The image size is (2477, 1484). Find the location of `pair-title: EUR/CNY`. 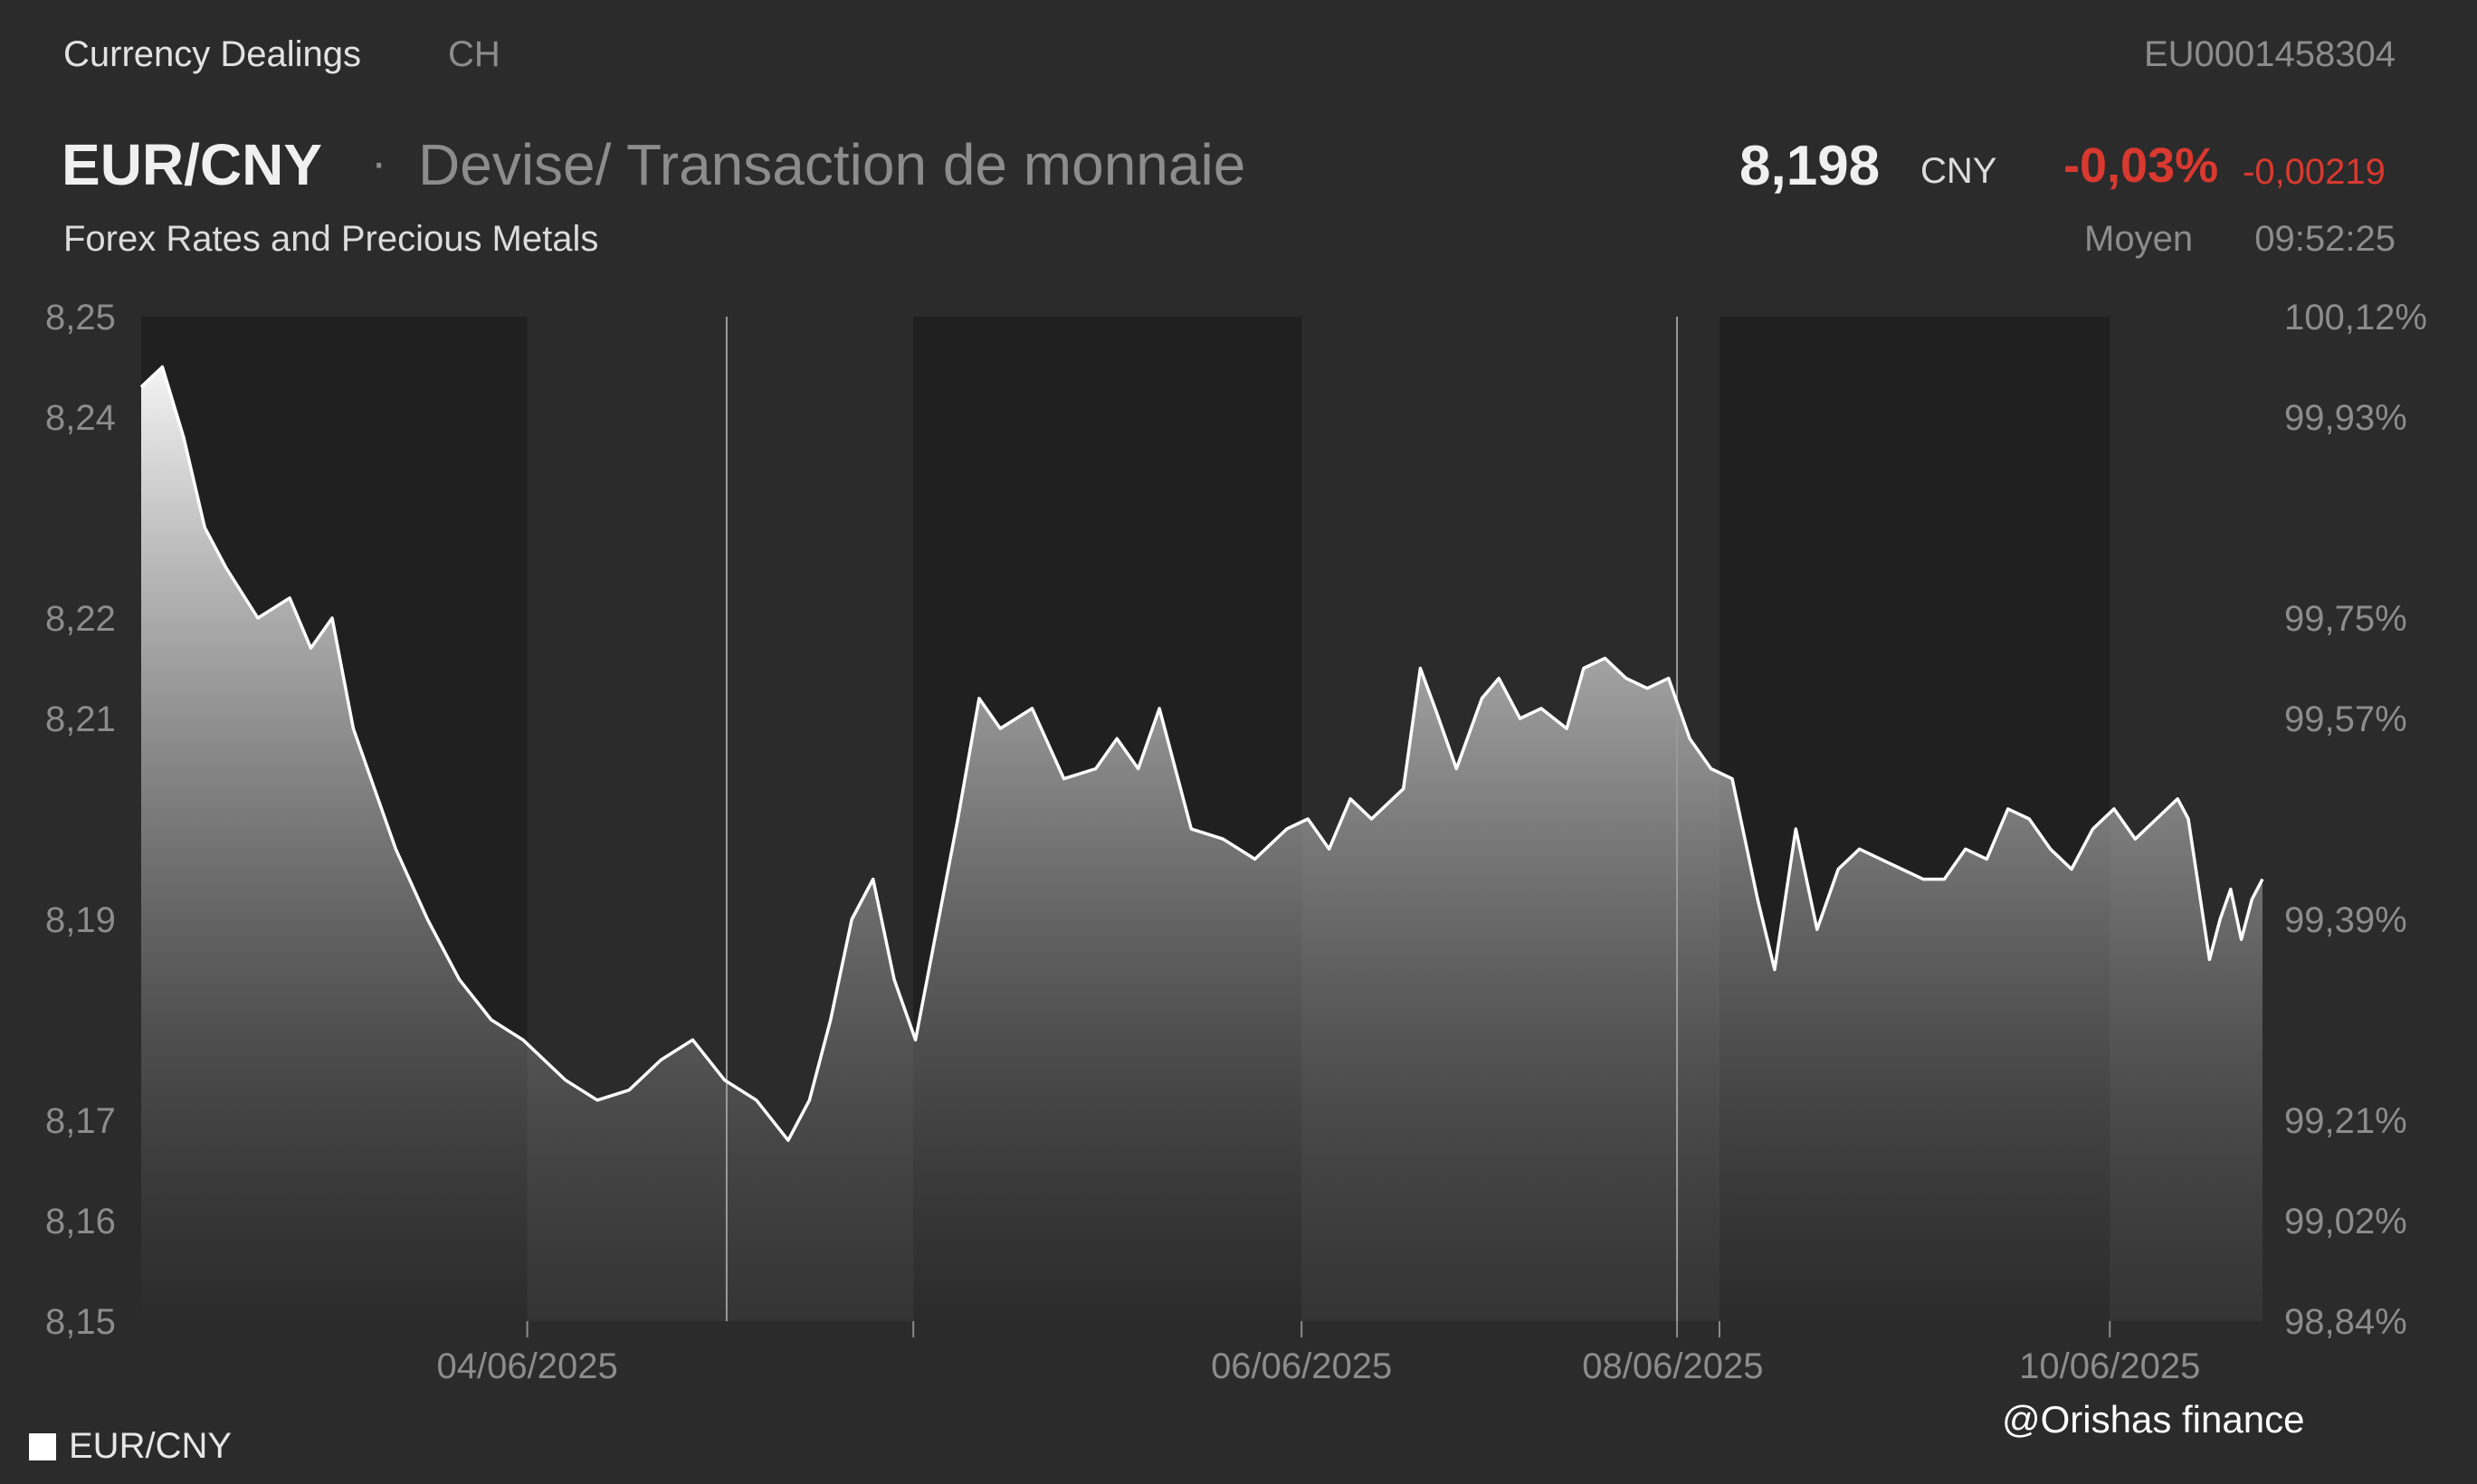

pair-title: EUR/CNY is located at coordinates (192, 164).